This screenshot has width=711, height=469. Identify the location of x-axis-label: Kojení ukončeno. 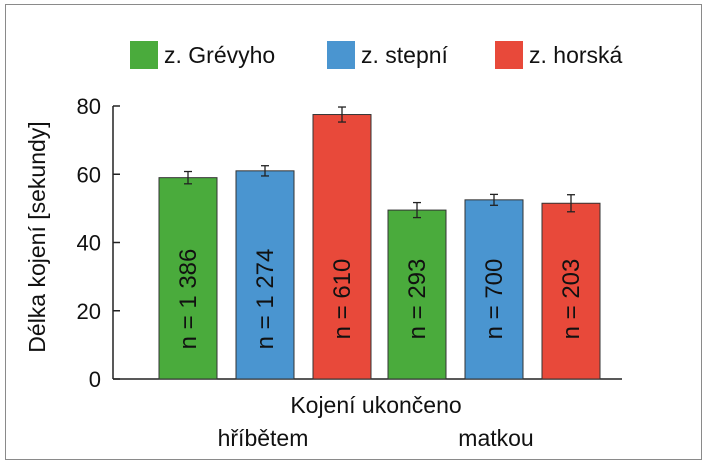
(375, 405).